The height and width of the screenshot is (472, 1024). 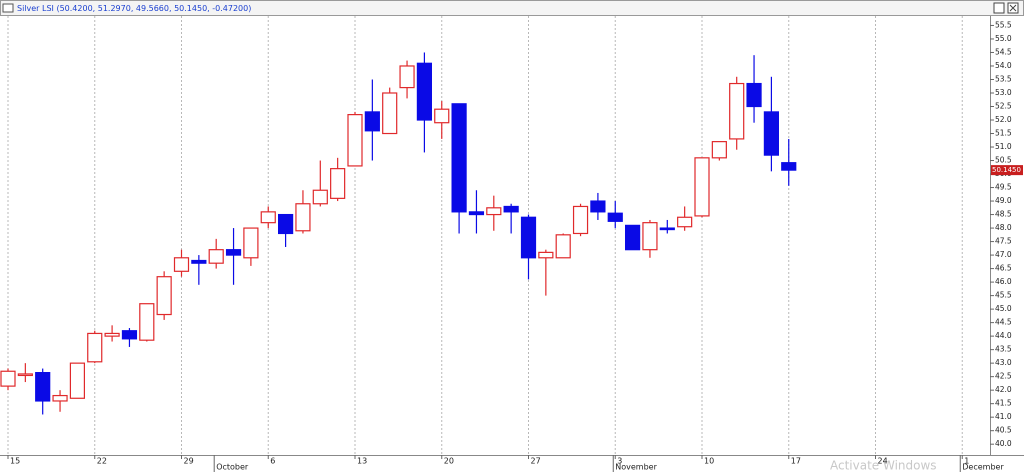 I want to click on y-tick-label: 43.5, so click(x=1003, y=349).